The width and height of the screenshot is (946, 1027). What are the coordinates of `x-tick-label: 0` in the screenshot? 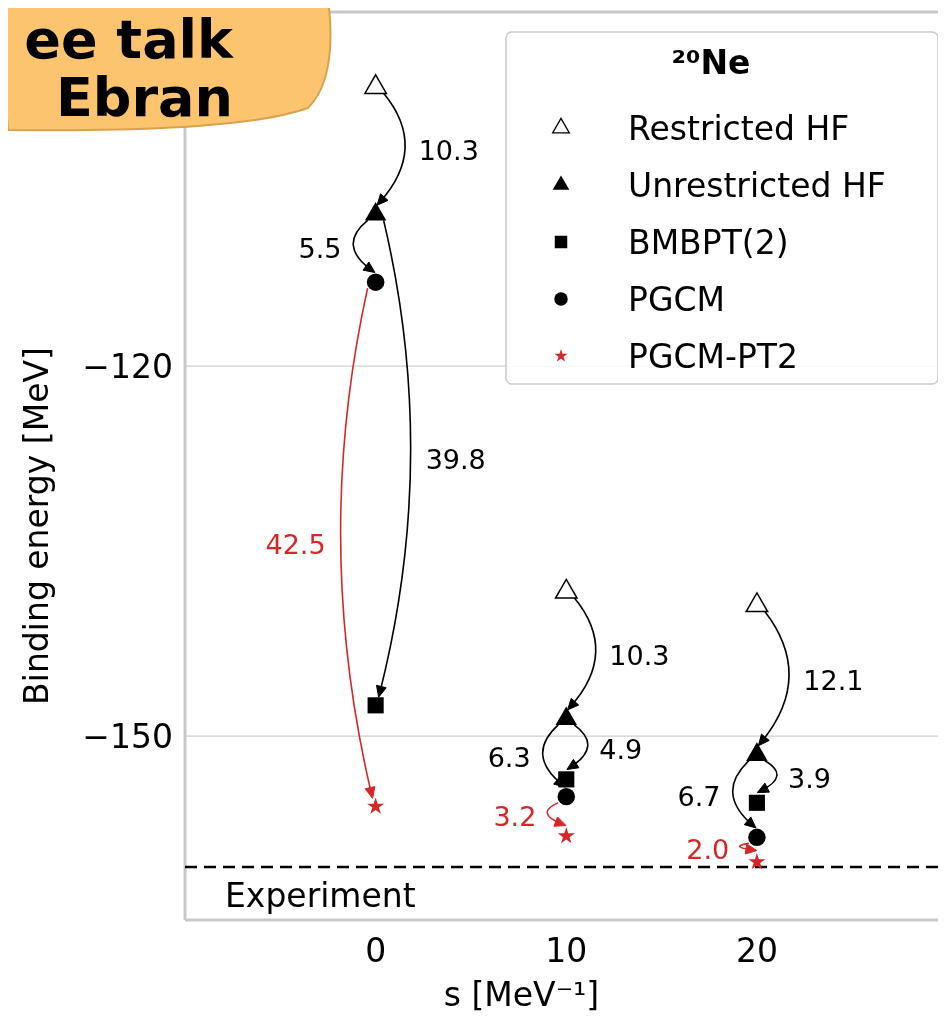 It's located at (376, 950).